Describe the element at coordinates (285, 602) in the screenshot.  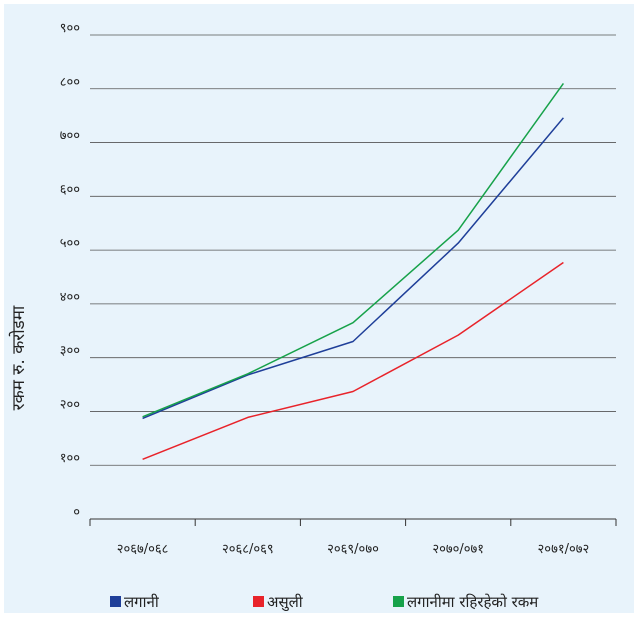
I see `legend-label: असुली` at that location.